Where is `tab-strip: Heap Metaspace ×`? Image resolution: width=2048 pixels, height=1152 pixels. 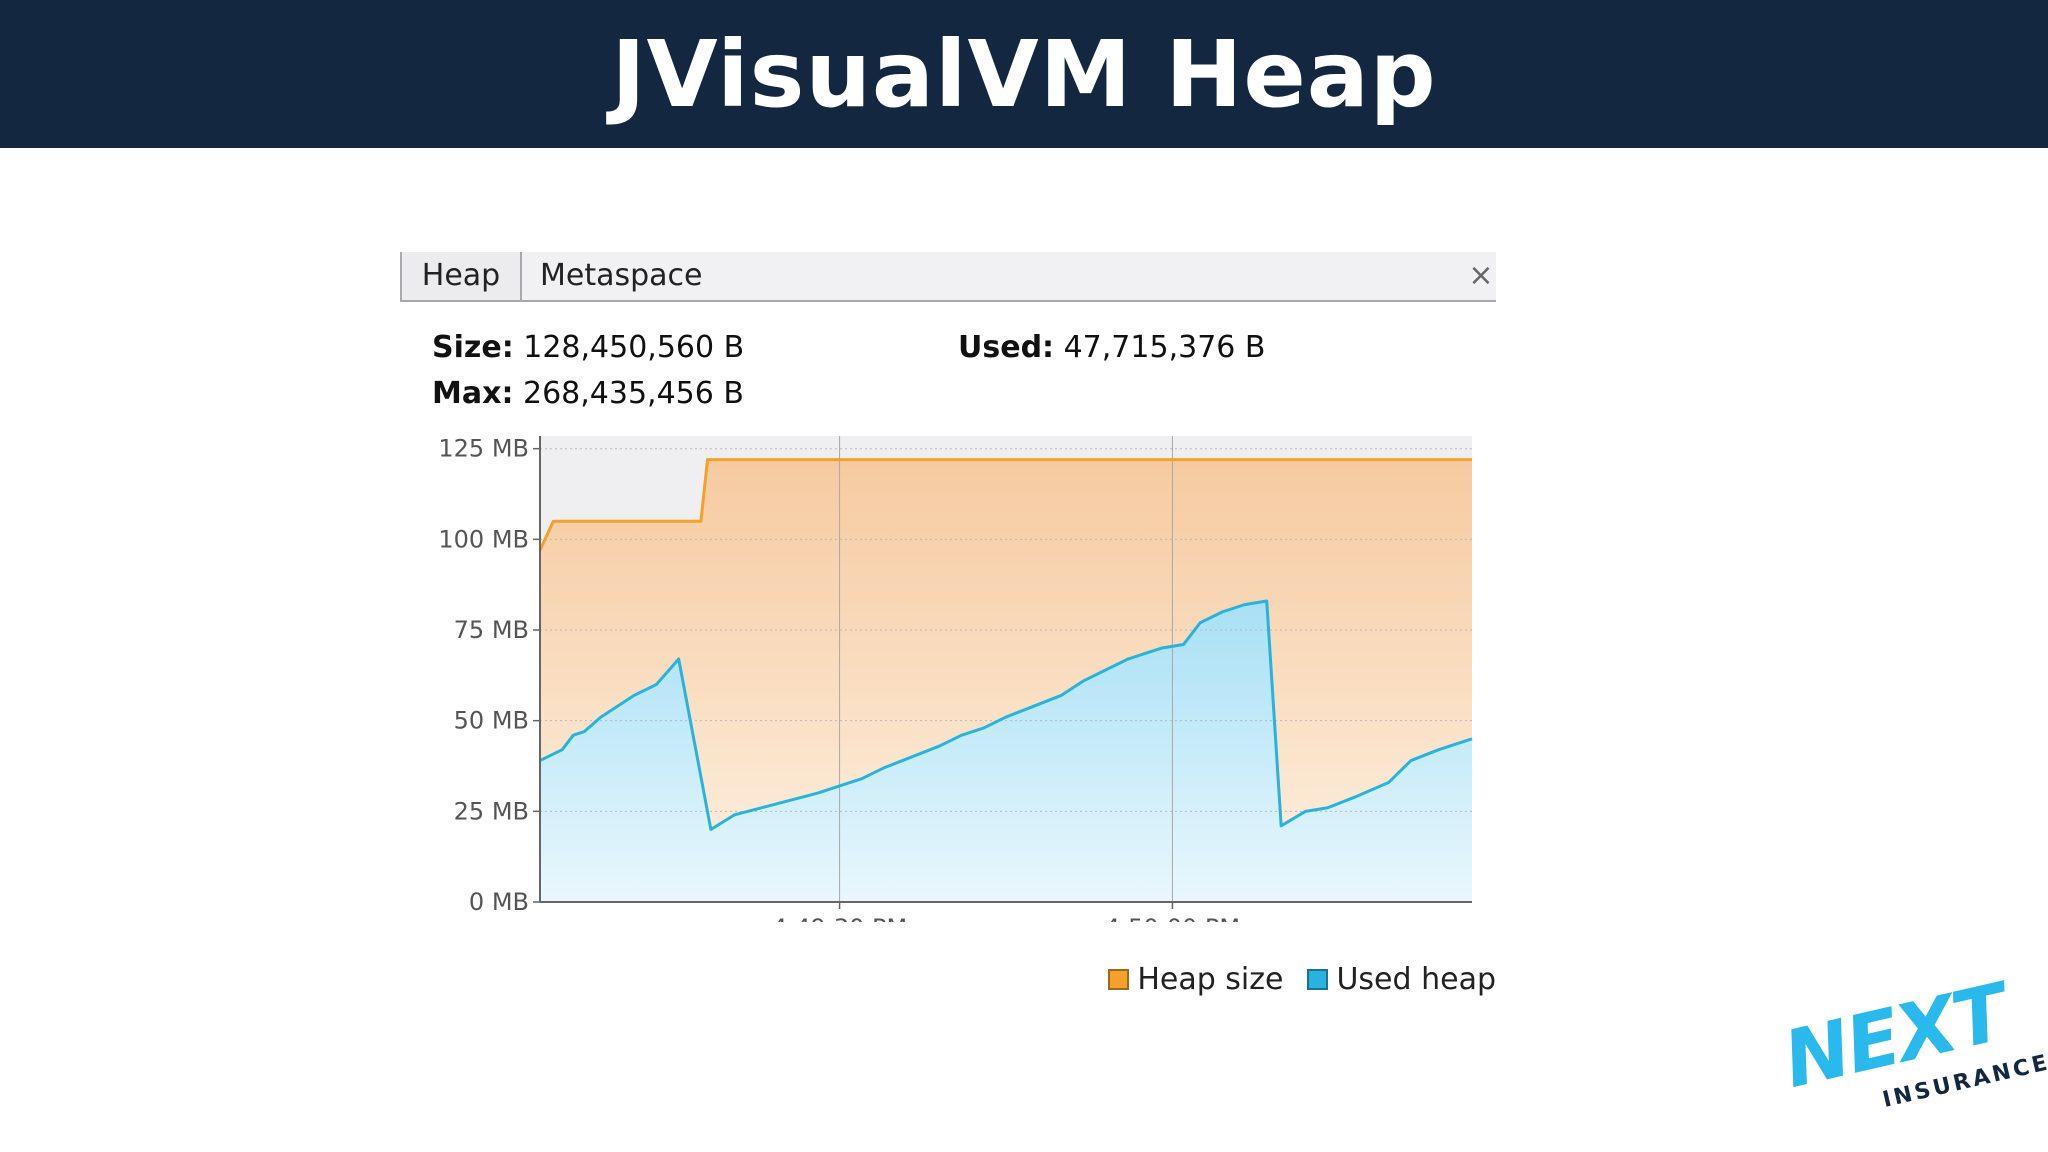
tab-strip: Heap Metaspace × is located at coordinates (948, 277).